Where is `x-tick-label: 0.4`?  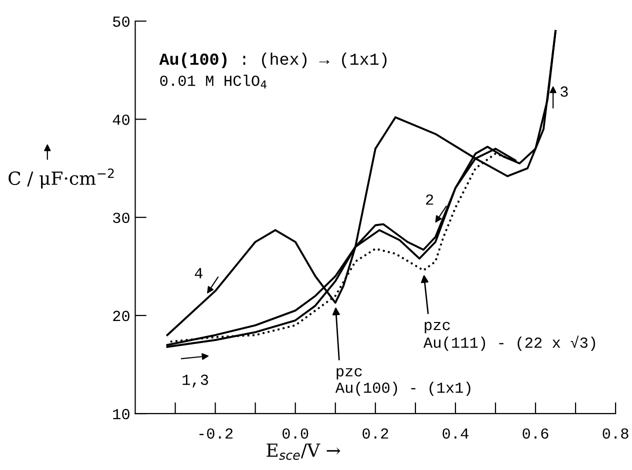 x-tick-label: 0.4 is located at coordinates (455, 433).